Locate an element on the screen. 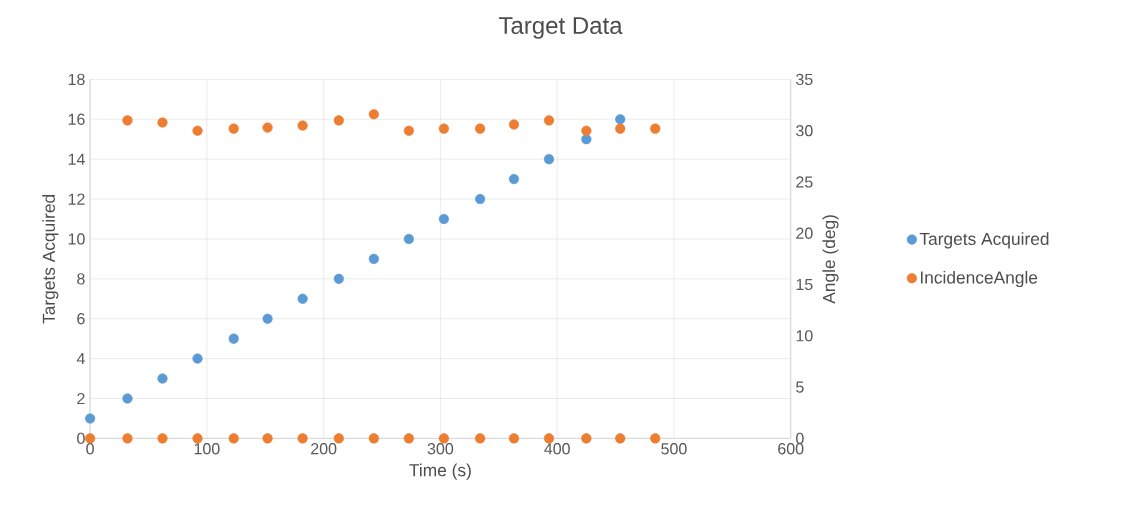 The width and height of the screenshot is (1121, 524). y2-tick-label: 5 is located at coordinates (800, 387).